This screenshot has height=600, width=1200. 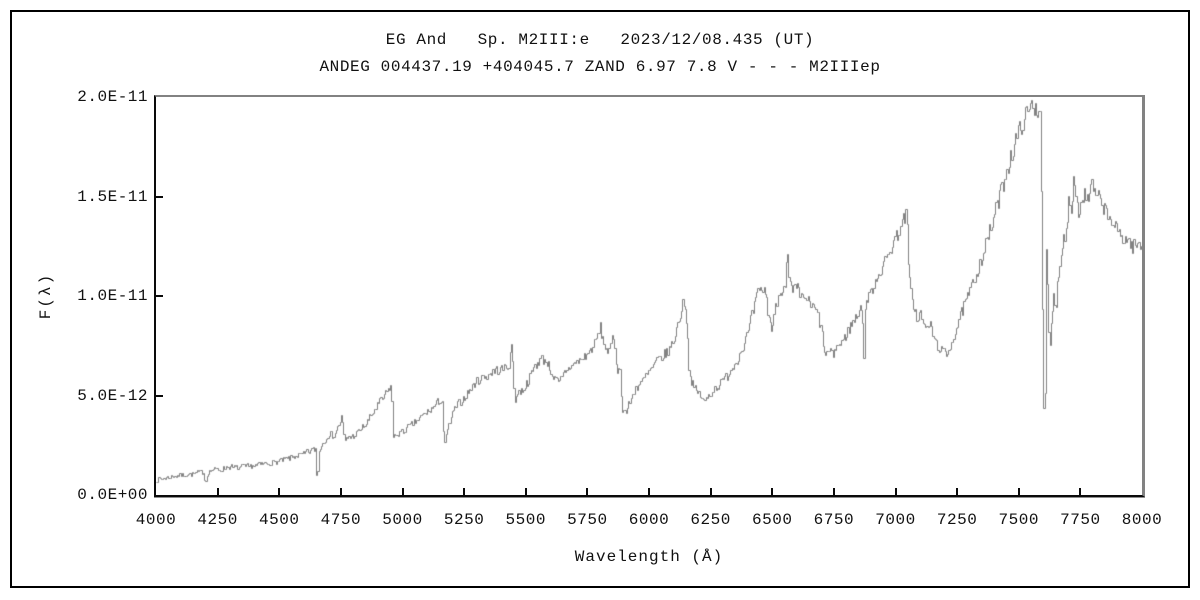 What do you see at coordinates (464, 520) in the screenshot?
I see `x-tick-label: 5250` at bounding box center [464, 520].